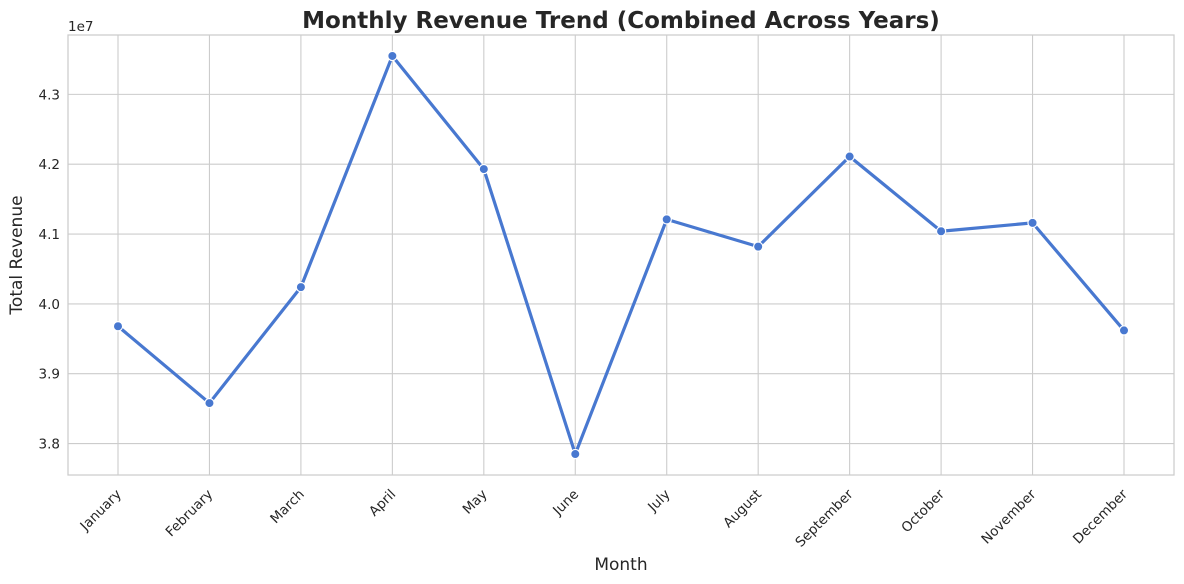 The width and height of the screenshot is (1184, 584). What do you see at coordinates (1008, 516) in the screenshot?
I see `x-tick-label: November` at bounding box center [1008, 516].